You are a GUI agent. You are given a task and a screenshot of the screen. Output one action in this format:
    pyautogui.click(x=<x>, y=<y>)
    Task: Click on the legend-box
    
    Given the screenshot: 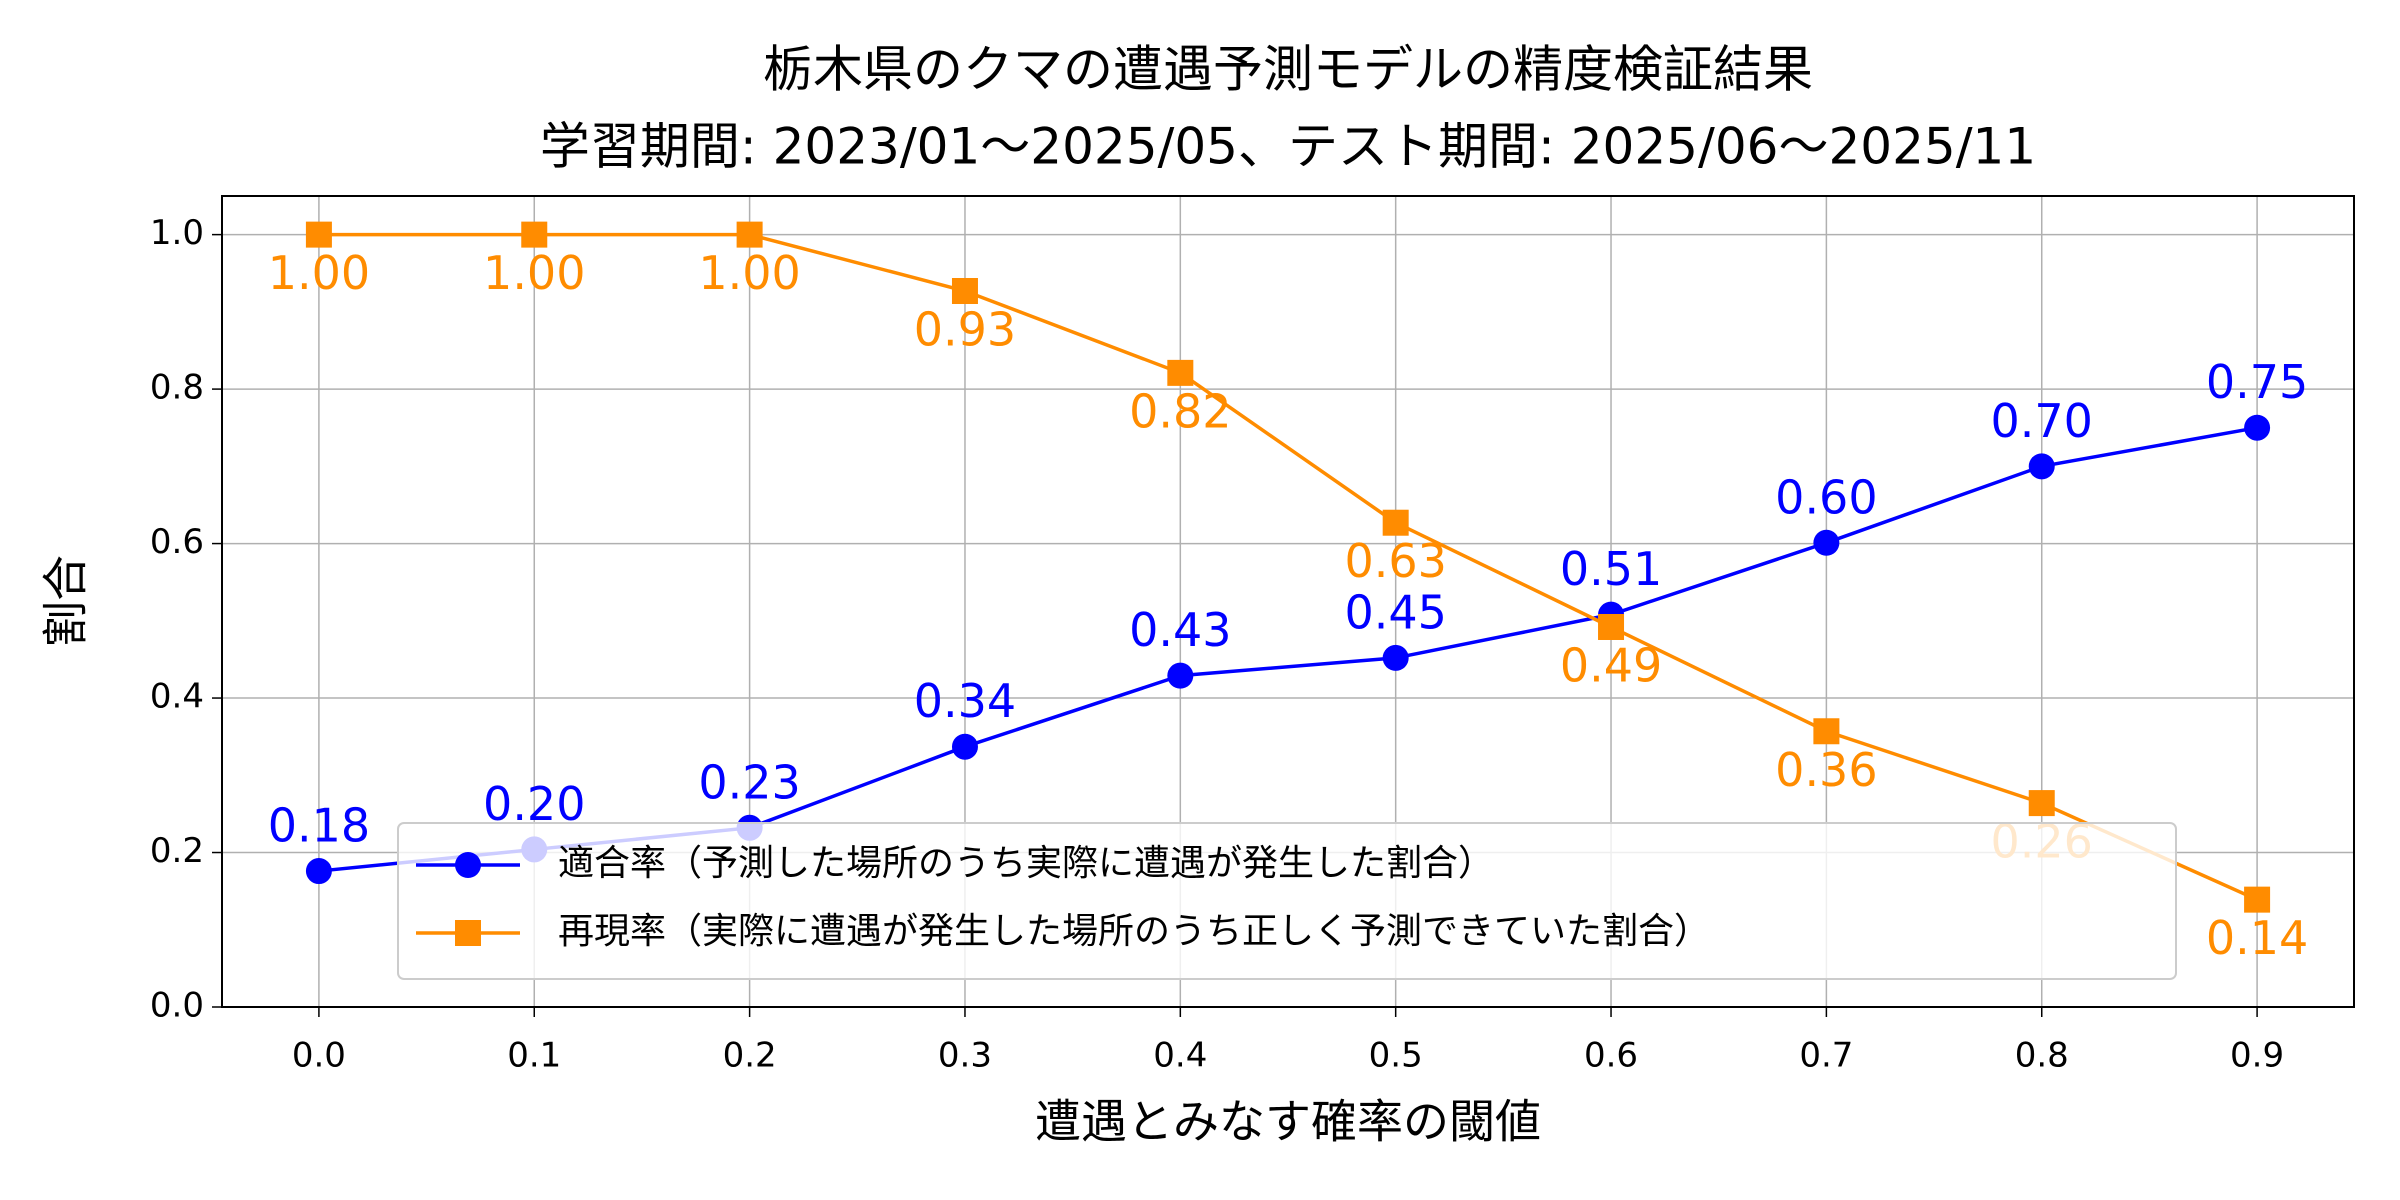 What is the action you would take?
    pyautogui.click(x=1287, y=901)
    